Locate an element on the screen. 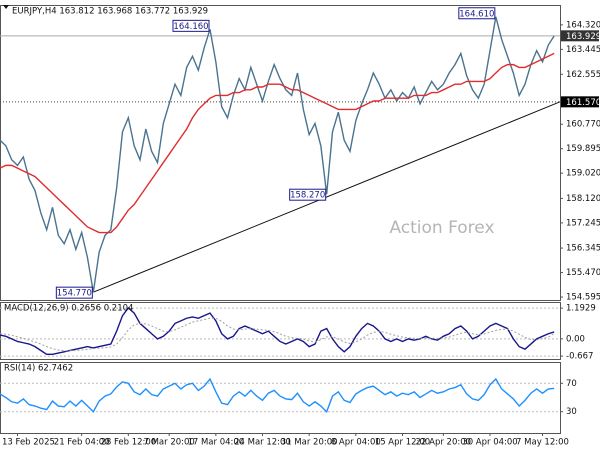  y-tick-label: 158.120 is located at coordinates (583, 199).